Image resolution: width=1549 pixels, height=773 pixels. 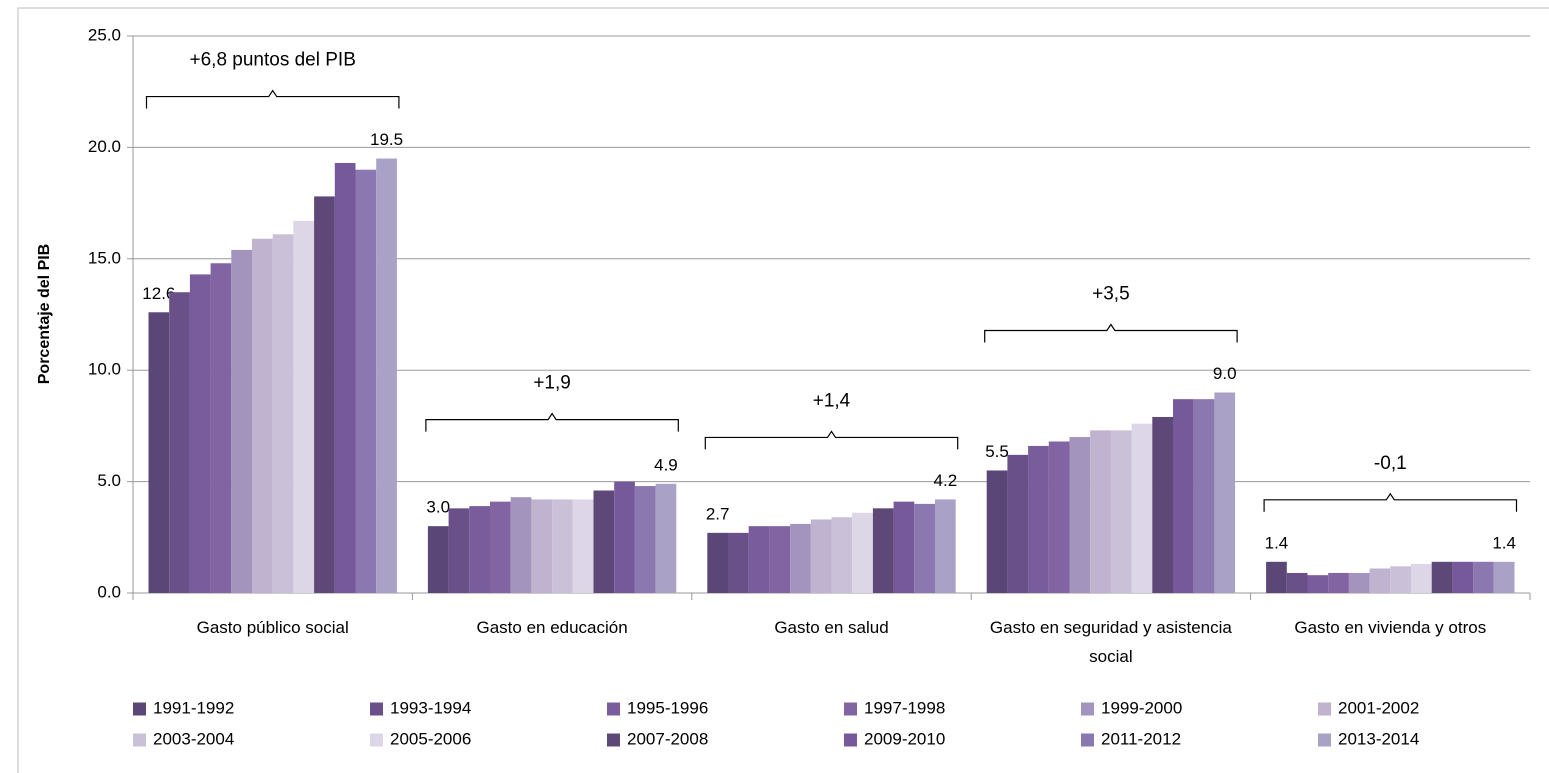 I want to click on data-label: 2.7, so click(x=718, y=513).